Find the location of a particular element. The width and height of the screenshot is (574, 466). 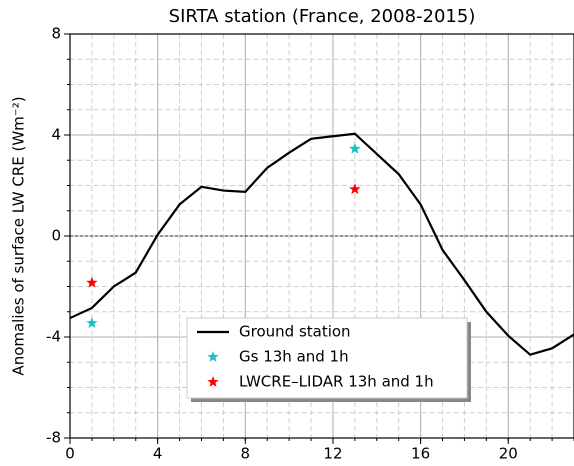

x-tick-label: 20 is located at coordinates (508, 454).